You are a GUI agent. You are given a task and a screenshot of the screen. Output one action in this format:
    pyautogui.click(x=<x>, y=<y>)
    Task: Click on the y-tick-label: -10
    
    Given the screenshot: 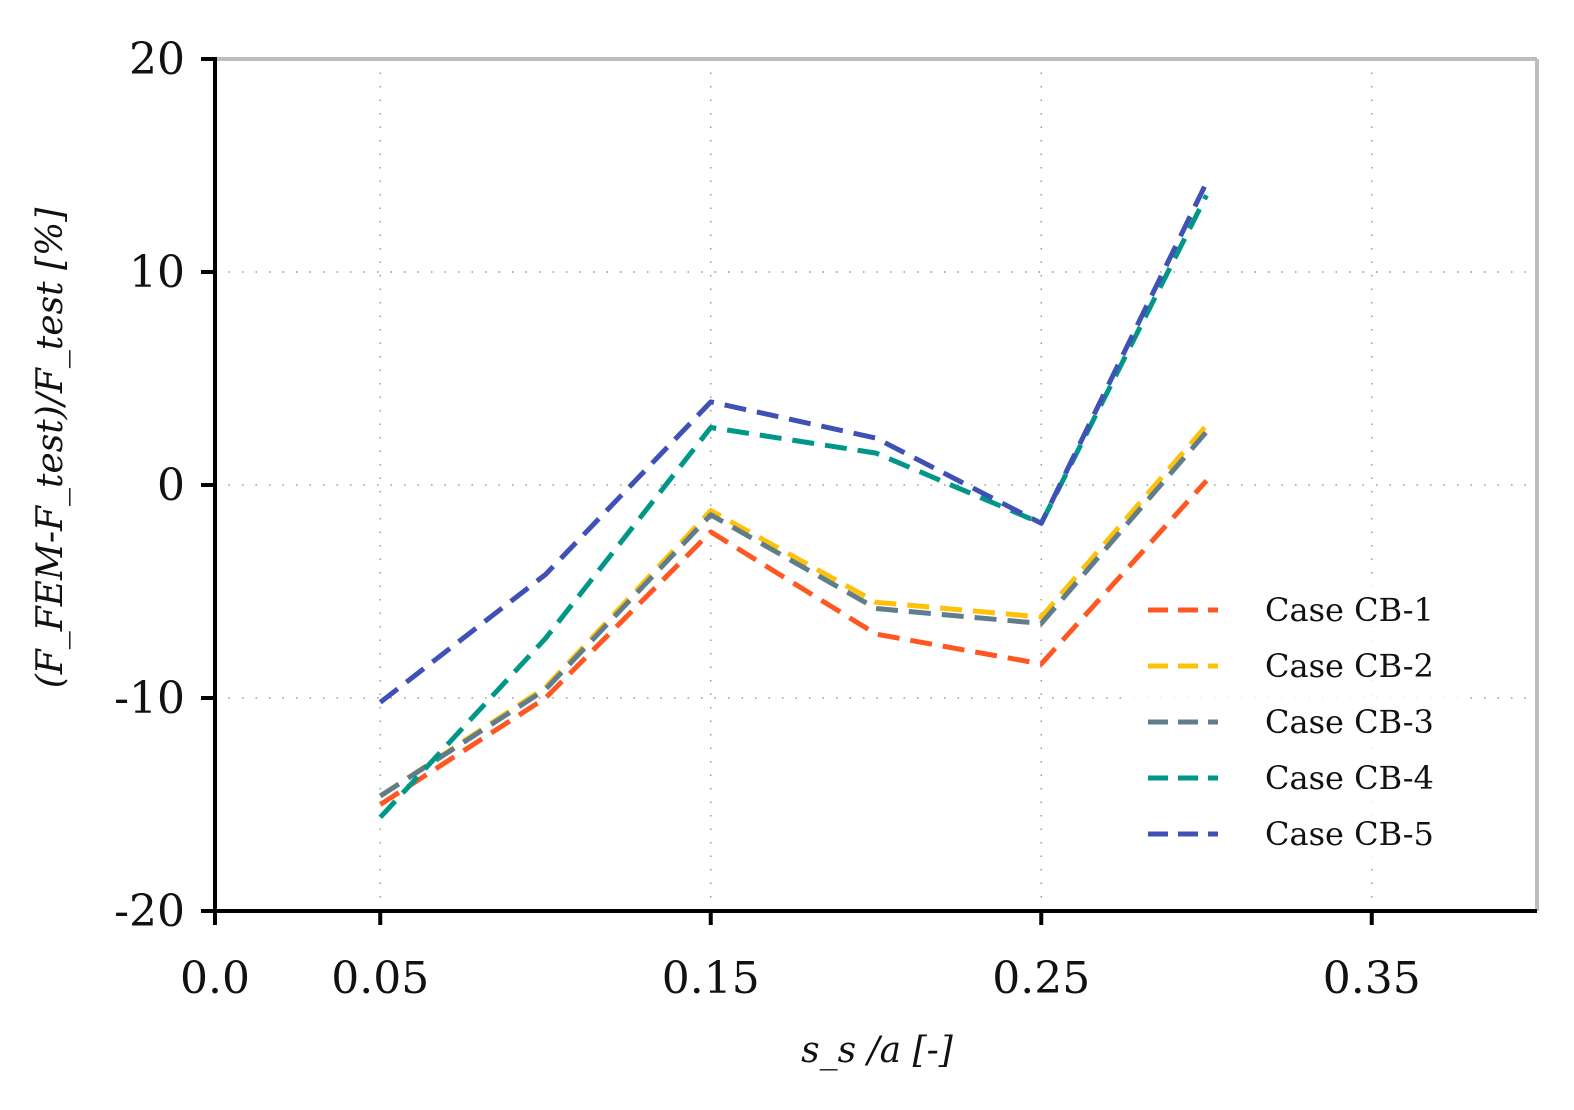 What is the action you would take?
    pyautogui.click(x=149, y=698)
    